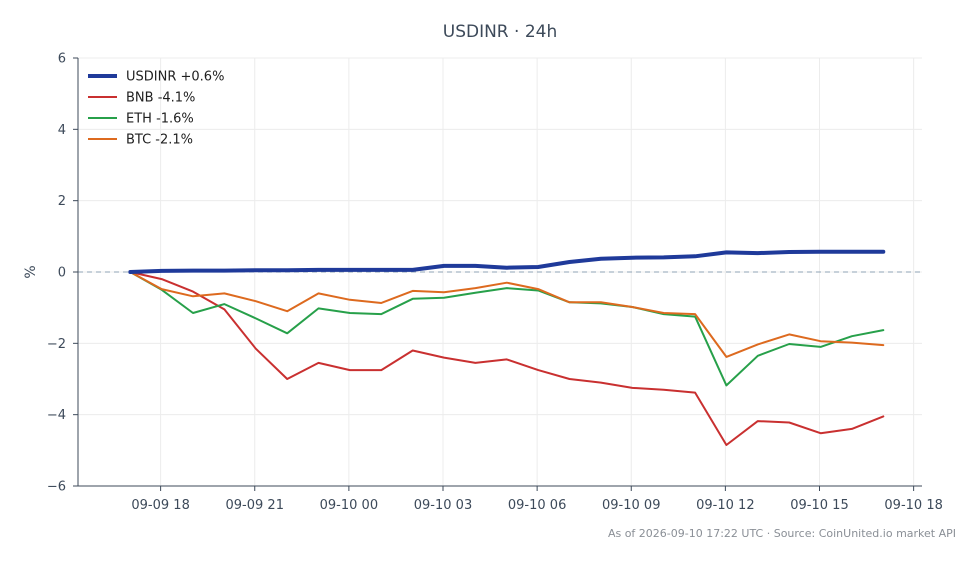  What do you see at coordinates (62, 201) in the screenshot?
I see `y-tick-label: 2` at bounding box center [62, 201].